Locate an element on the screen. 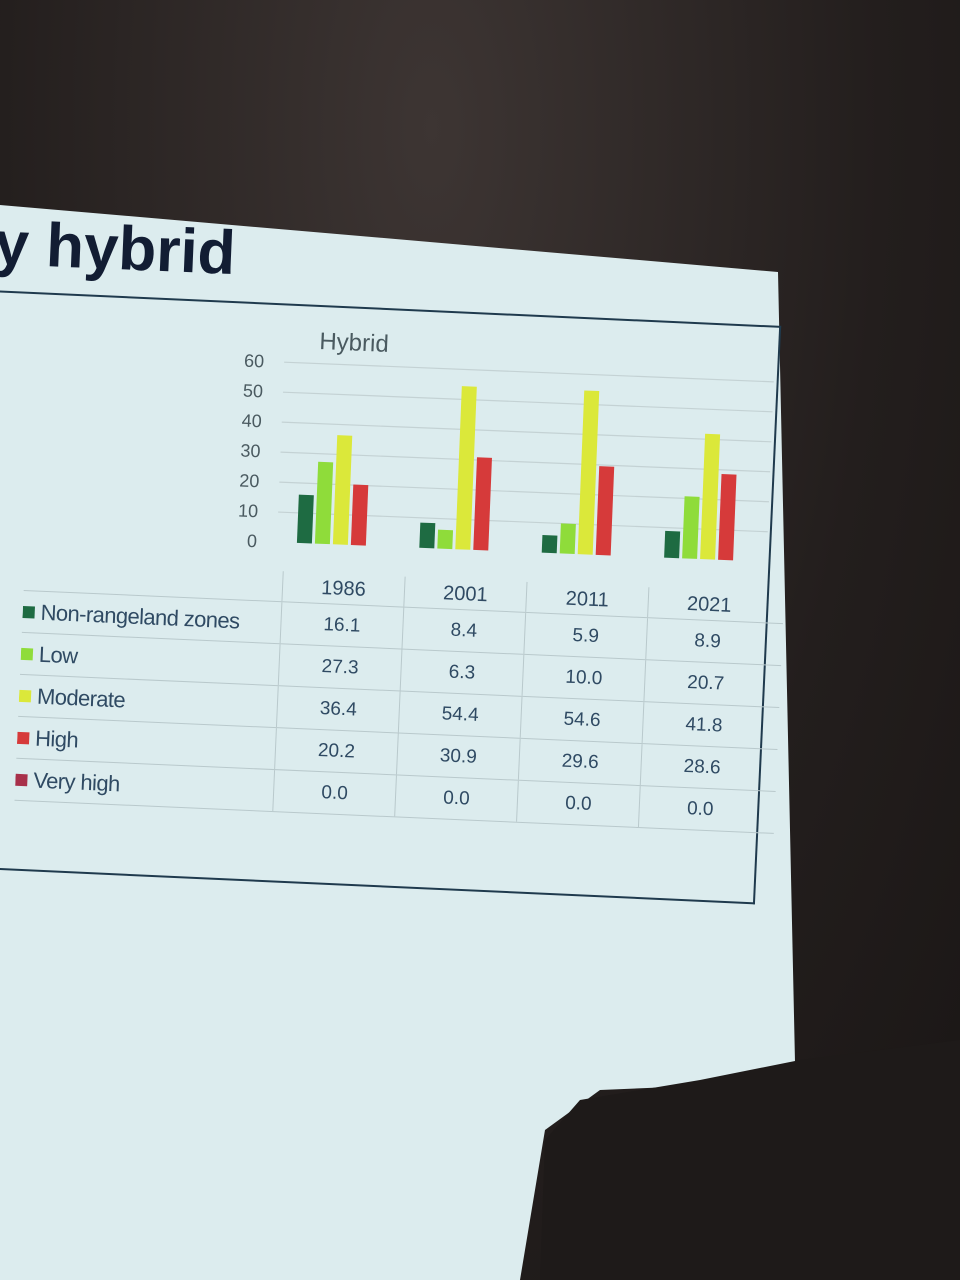  data-label: 36.4 is located at coordinates (337, 709).